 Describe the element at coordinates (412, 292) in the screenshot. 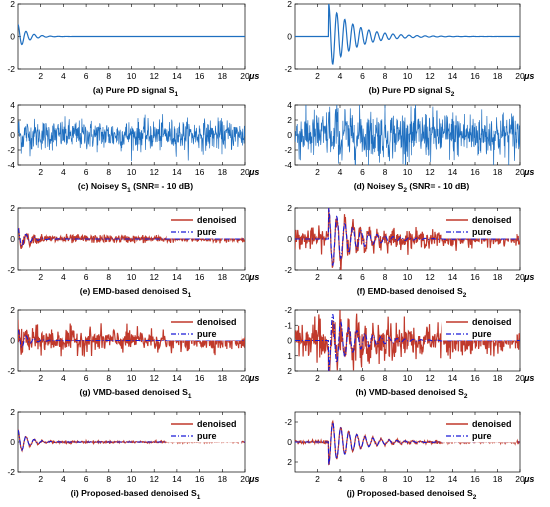

I see `panel-caption: (f) EMD-based denoised S2` at that location.